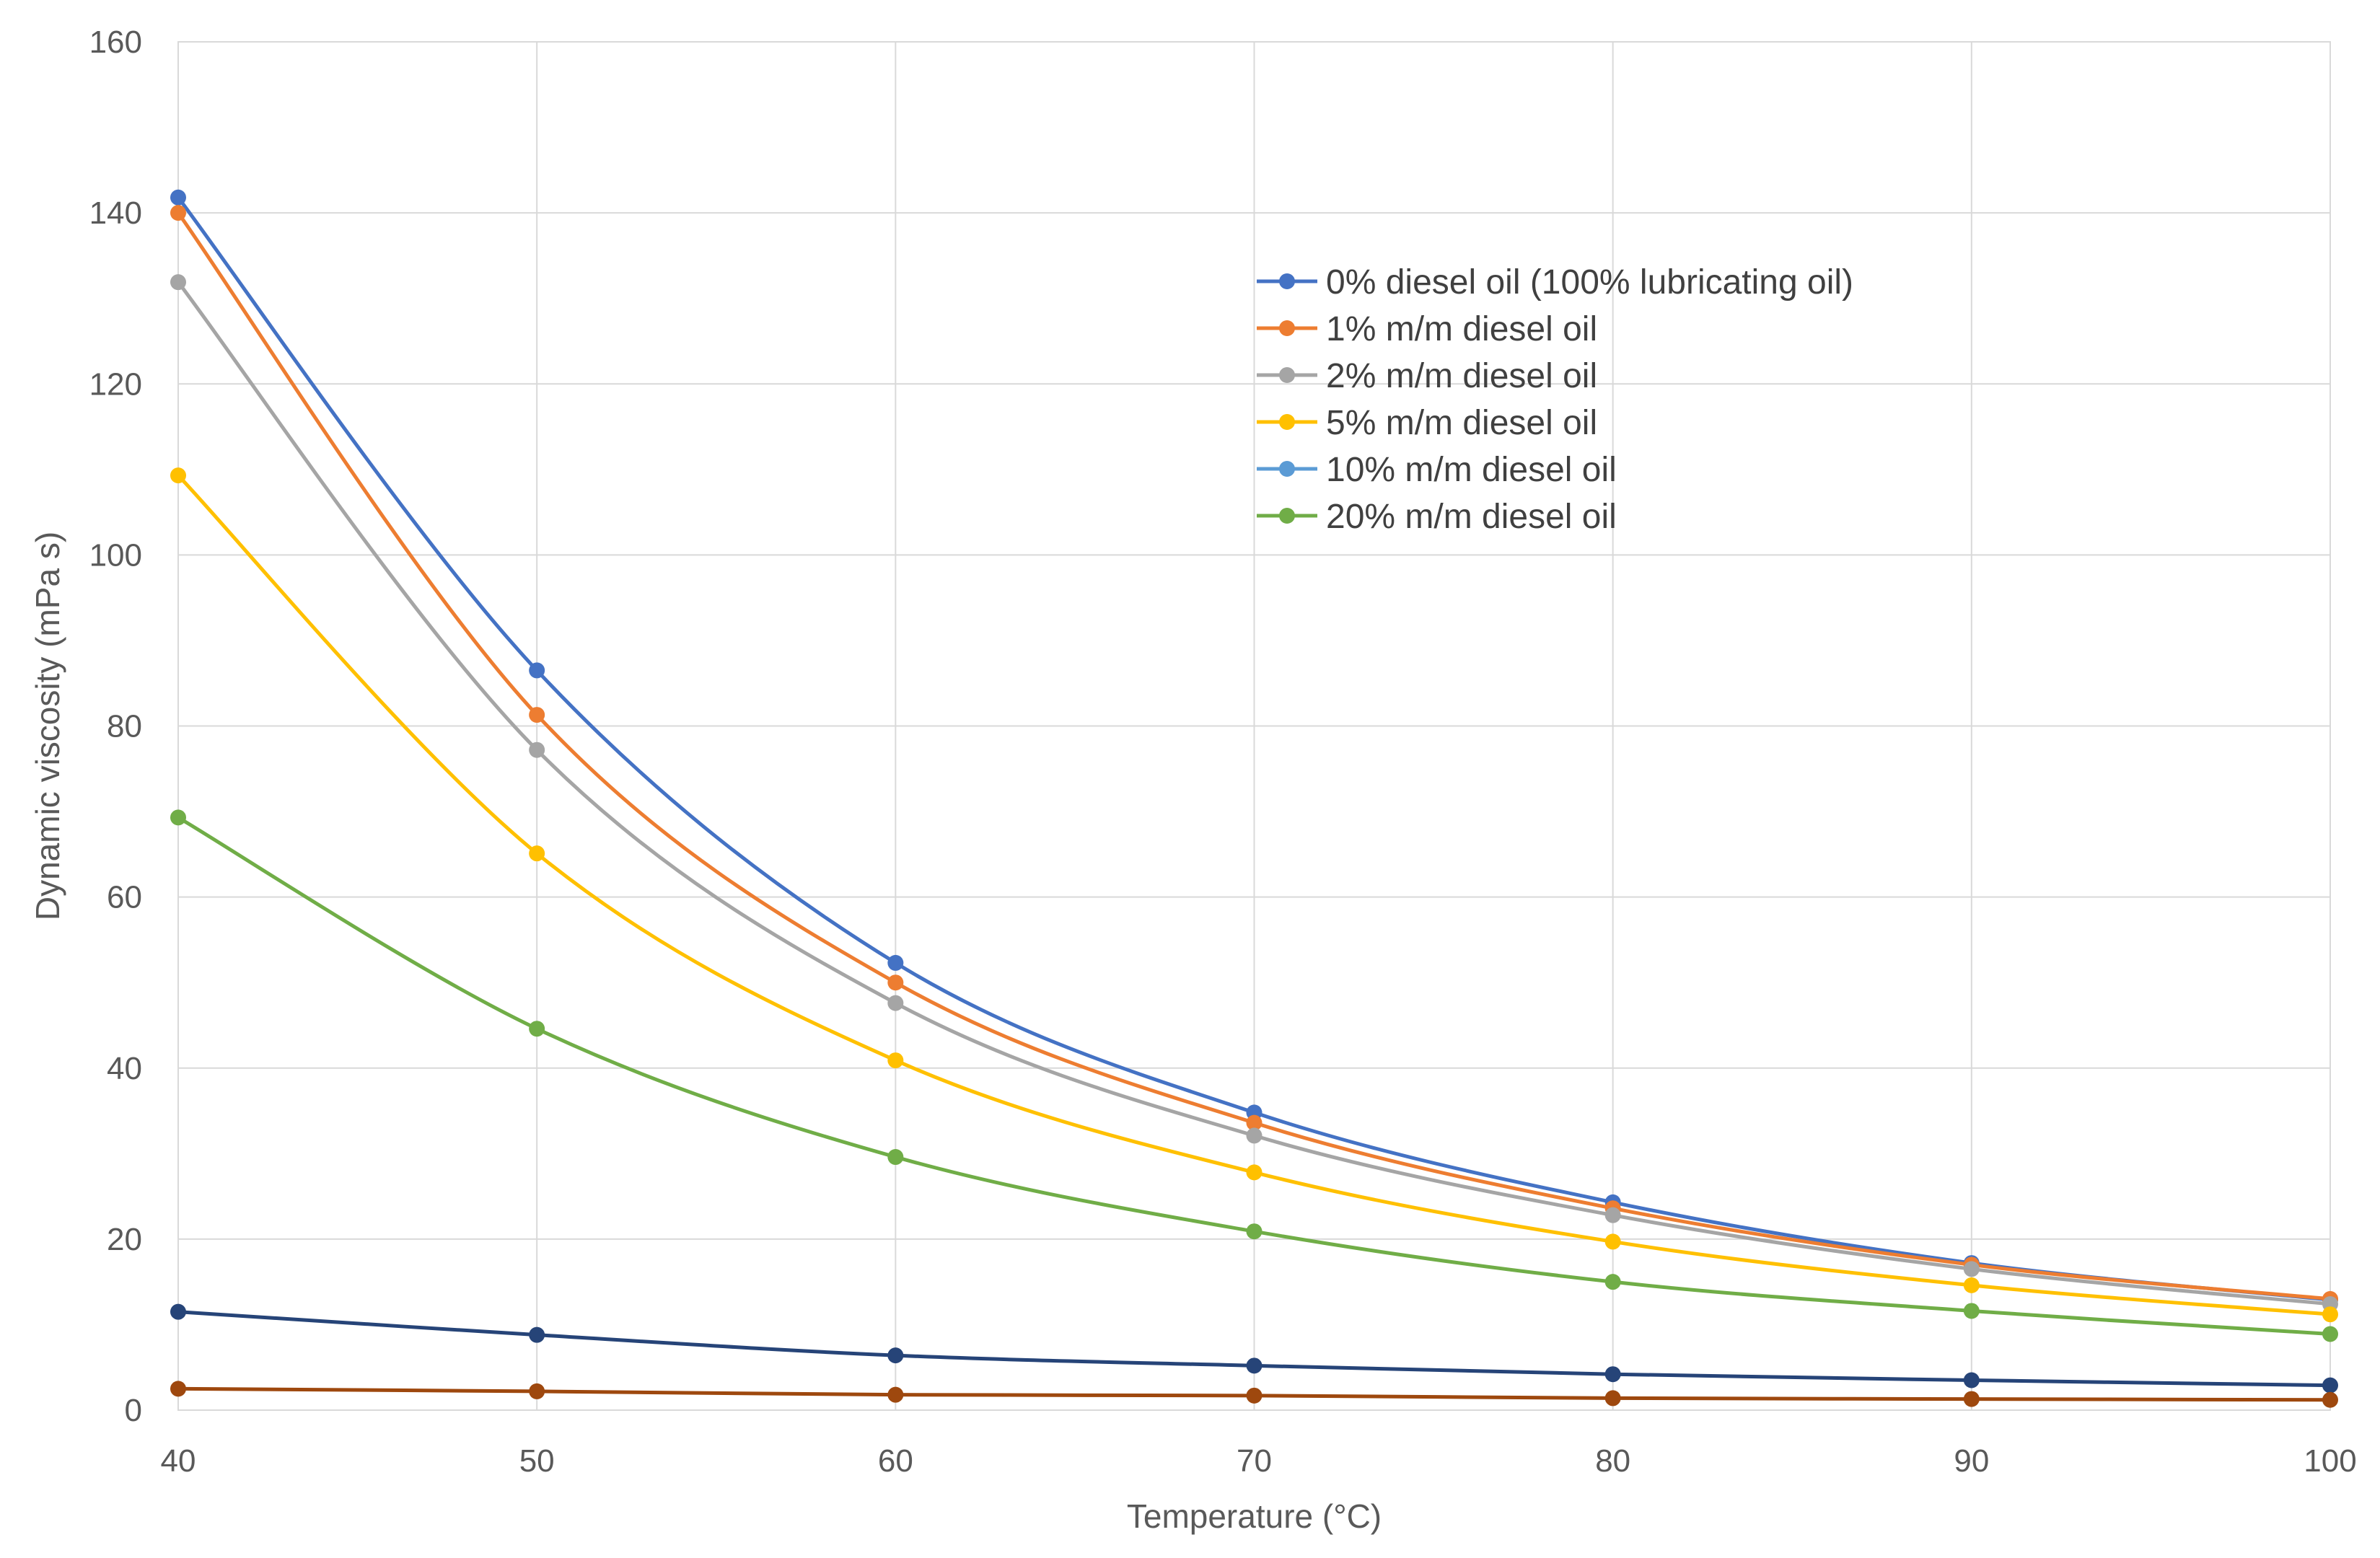 This screenshot has width=2380, height=1558. I want to click on y-tick-label: 140, so click(115, 213).